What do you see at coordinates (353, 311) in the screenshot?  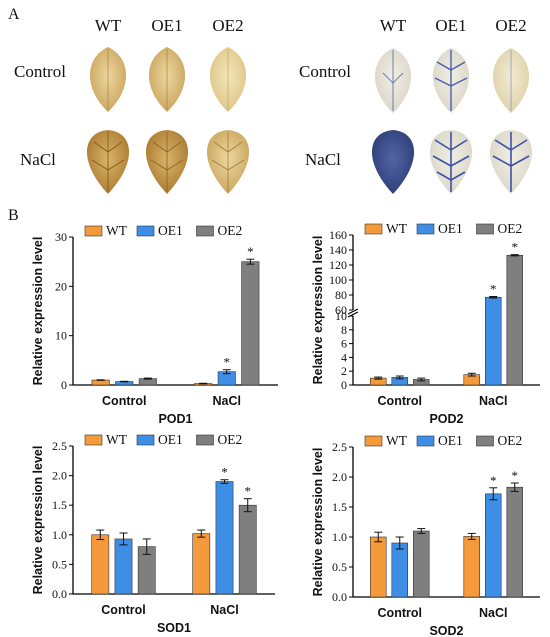 I see `axis-break-mark` at bounding box center [353, 311].